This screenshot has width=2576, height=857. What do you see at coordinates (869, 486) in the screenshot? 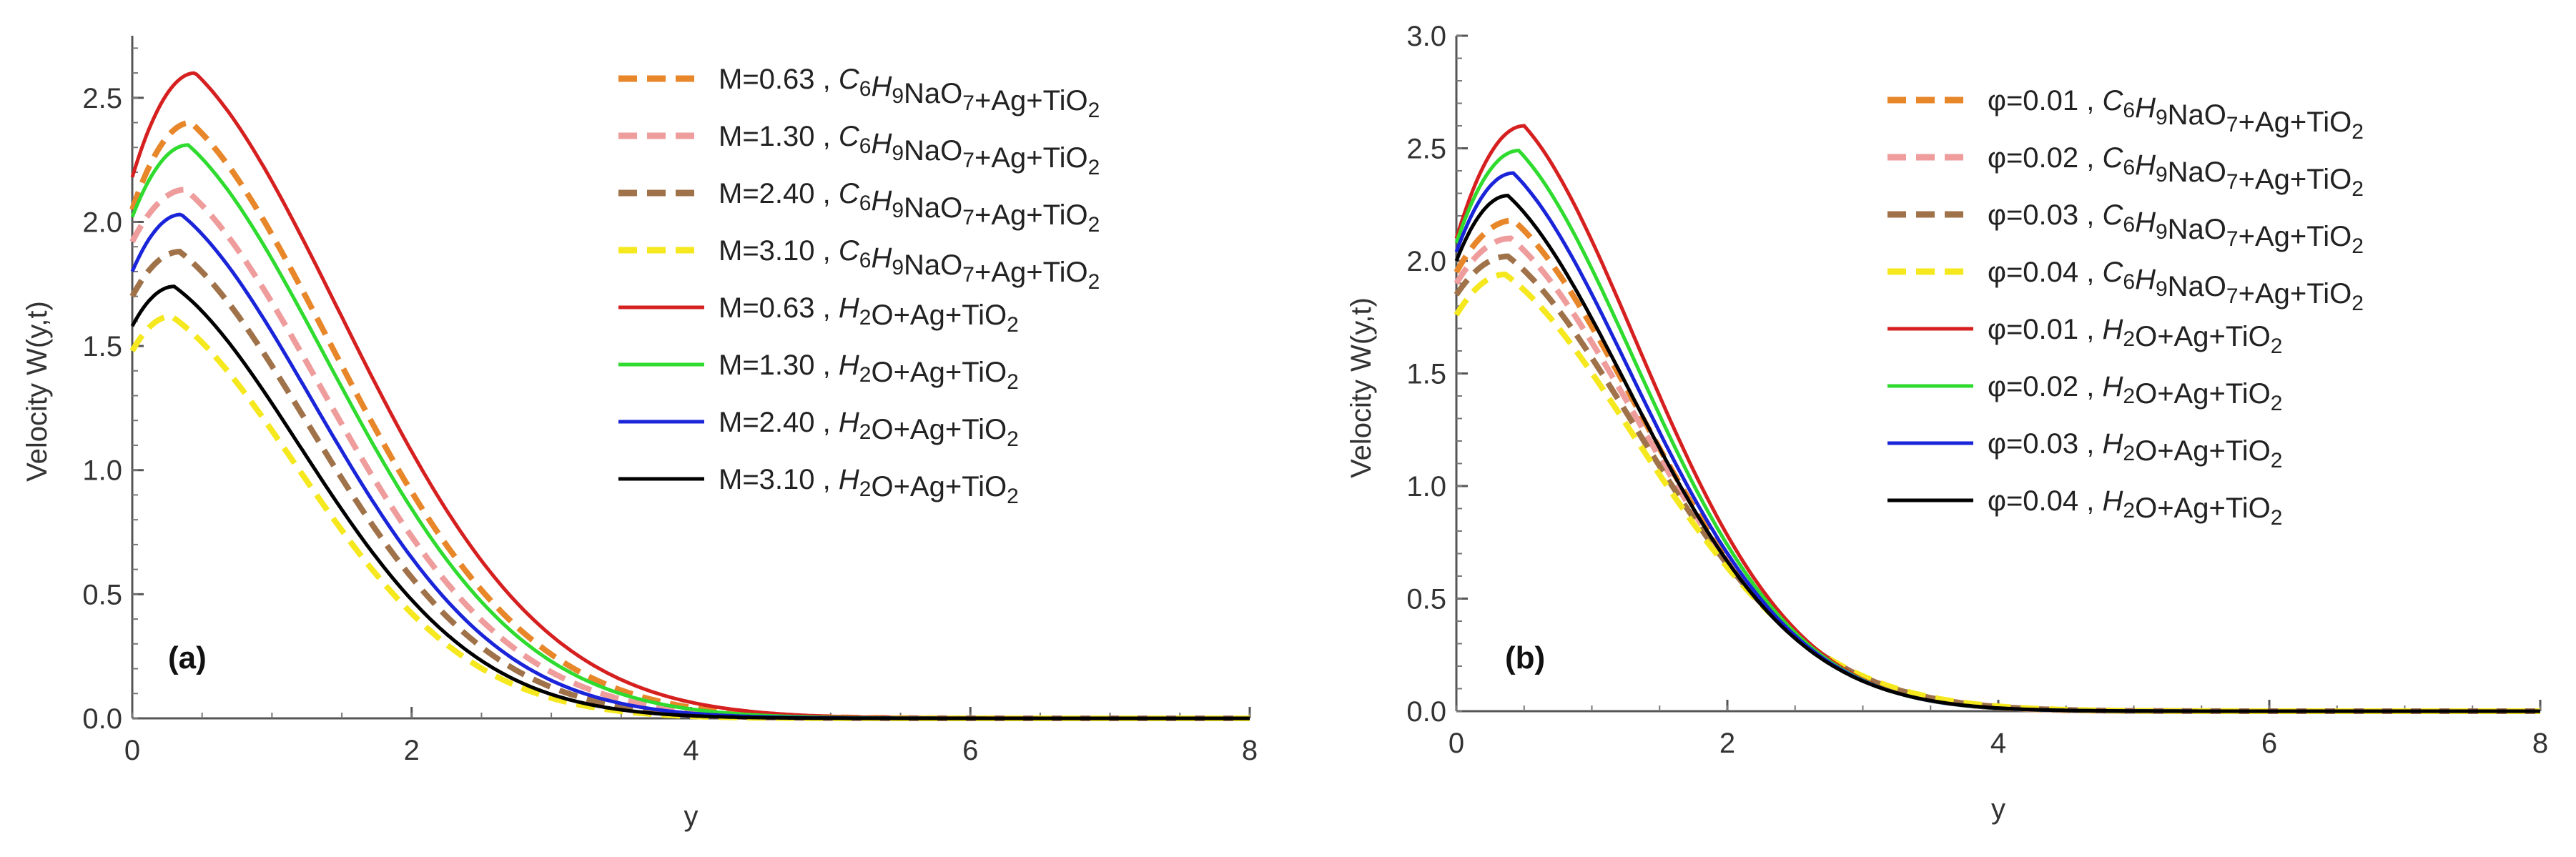
I see `legend-entry: M=3.10 , H2O+Ag+TiO2` at bounding box center [869, 486].